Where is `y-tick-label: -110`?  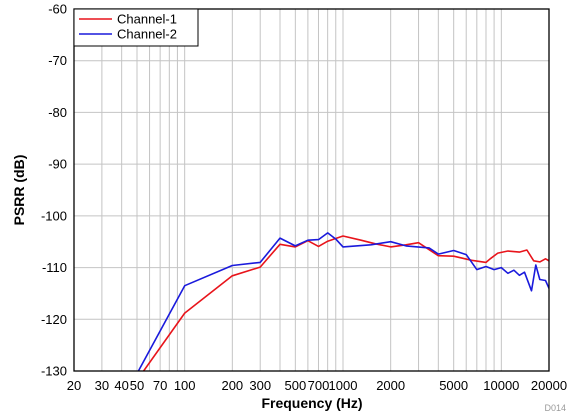
y-tick-label: -110 is located at coordinates (54, 267).